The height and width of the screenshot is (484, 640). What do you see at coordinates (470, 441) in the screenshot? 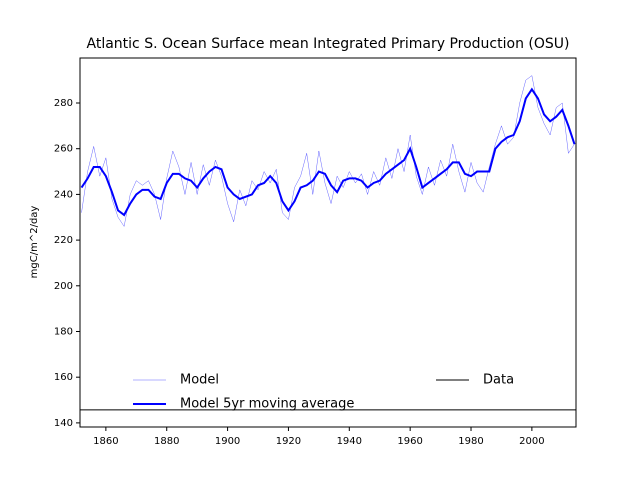
I see `x-tick-label: 1980` at bounding box center [470, 441].